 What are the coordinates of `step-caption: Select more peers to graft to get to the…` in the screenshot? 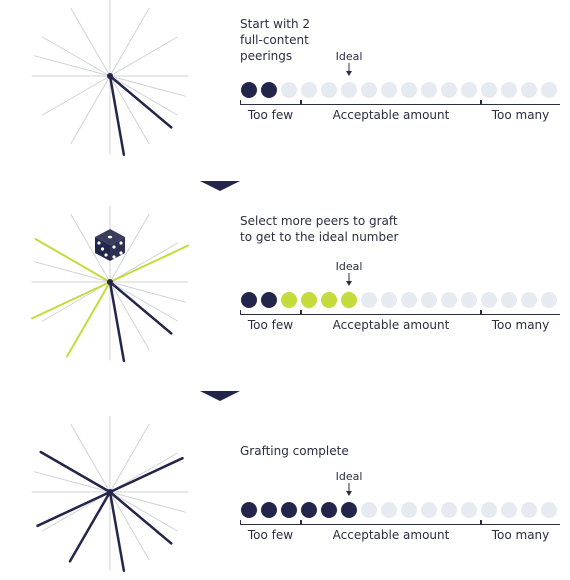 It's located at (319, 229).